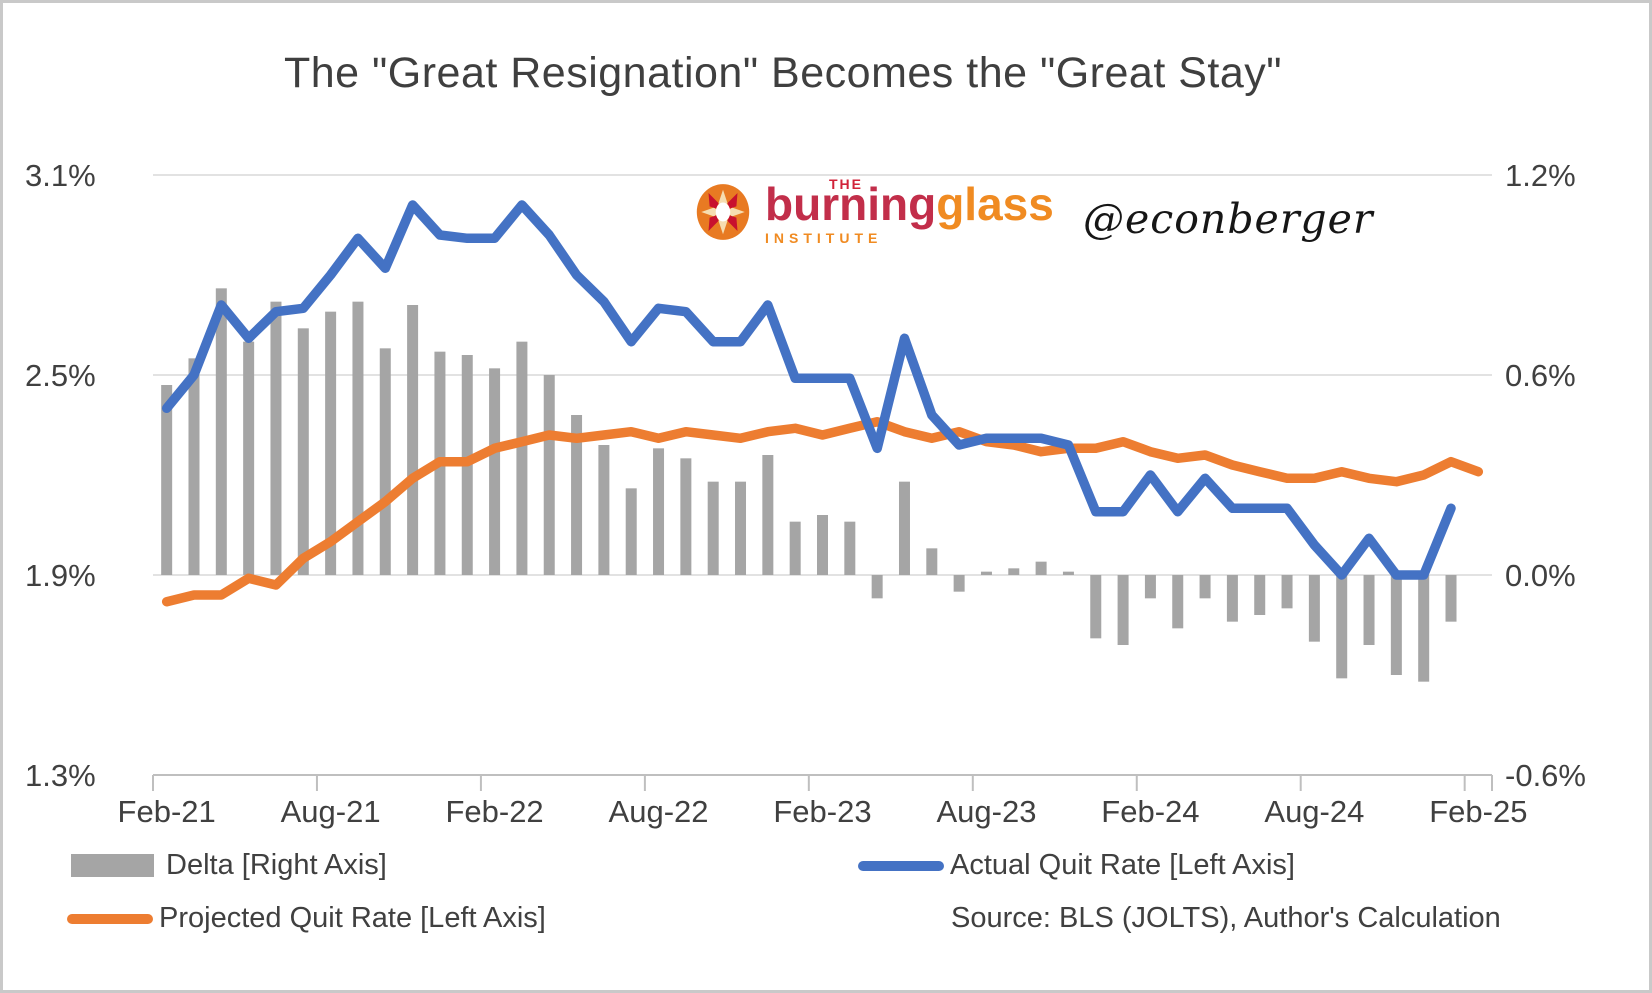 The image size is (1652, 993). Describe the element at coordinates (276, 865) in the screenshot. I see `legend-delta-label: Delta [Right Axis]` at that location.